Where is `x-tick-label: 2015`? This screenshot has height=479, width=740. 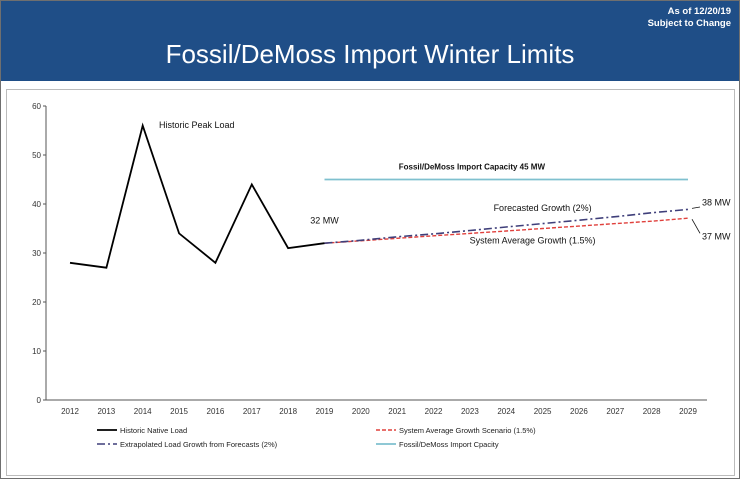 x-tick-label: 2015 is located at coordinates (179, 411).